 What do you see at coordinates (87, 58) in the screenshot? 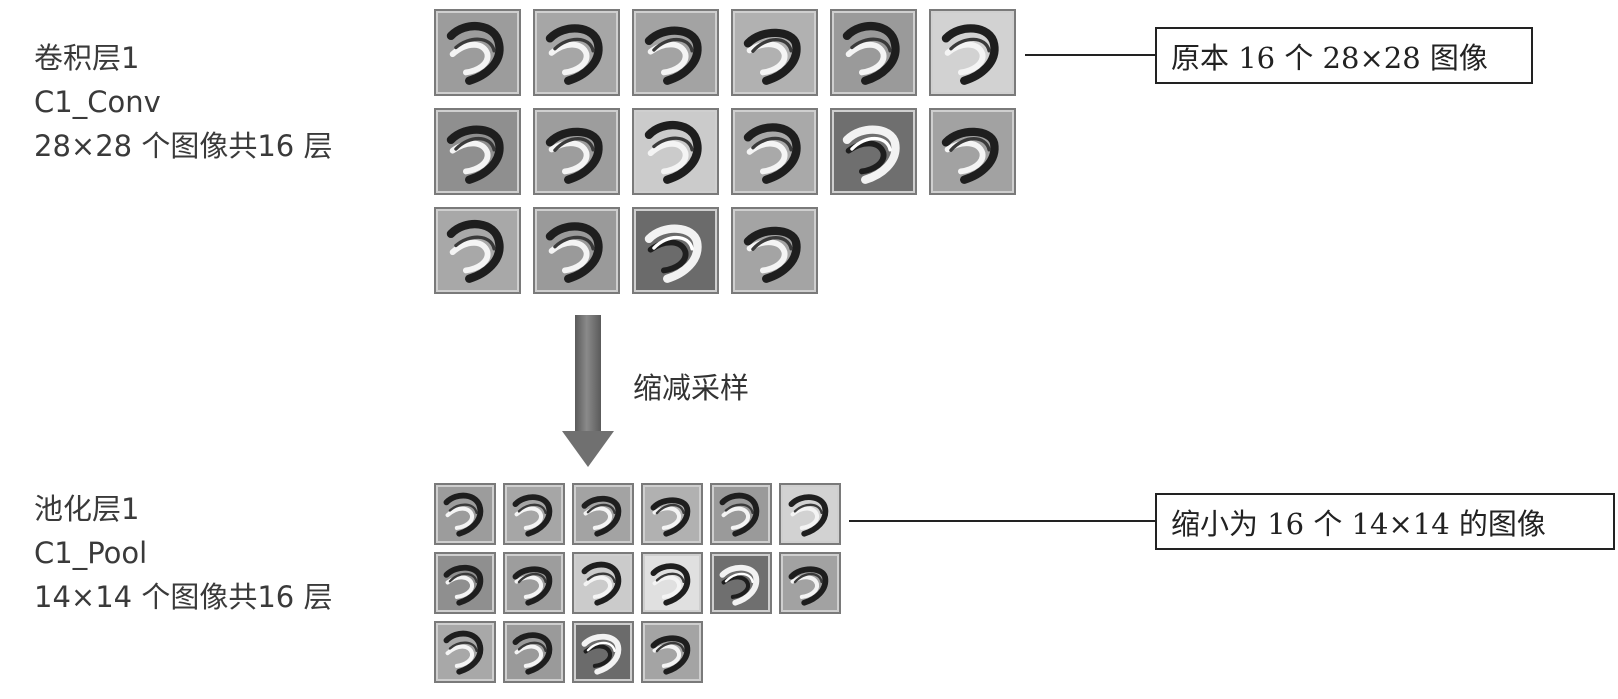
I see `conv-layer-name: 卷积层1` at bounding box center [87, 58].